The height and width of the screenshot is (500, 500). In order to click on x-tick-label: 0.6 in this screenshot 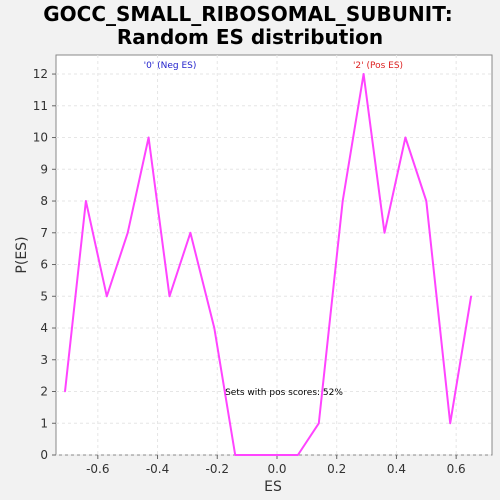, I will do `click(456, 469)`.